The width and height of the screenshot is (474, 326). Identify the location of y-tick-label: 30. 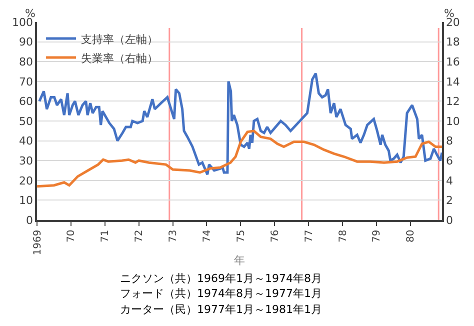
(26, 161).